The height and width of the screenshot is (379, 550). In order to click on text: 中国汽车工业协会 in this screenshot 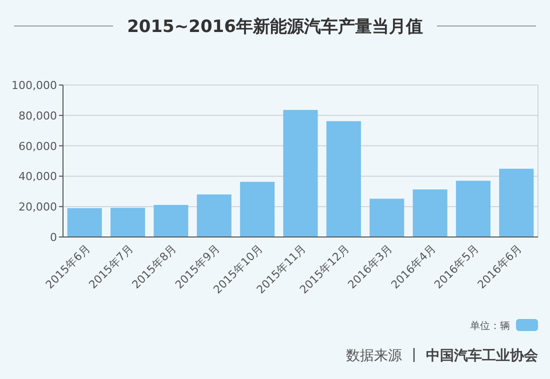, I will do `click(482, 355)`.